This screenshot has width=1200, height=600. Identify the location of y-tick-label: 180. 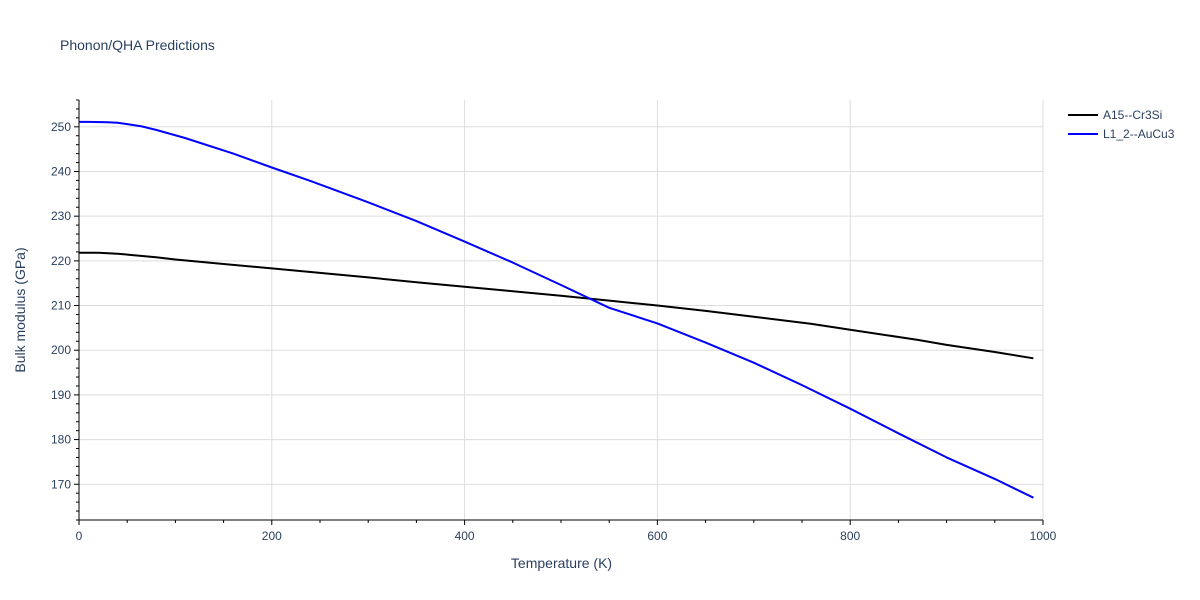
(61, 440).